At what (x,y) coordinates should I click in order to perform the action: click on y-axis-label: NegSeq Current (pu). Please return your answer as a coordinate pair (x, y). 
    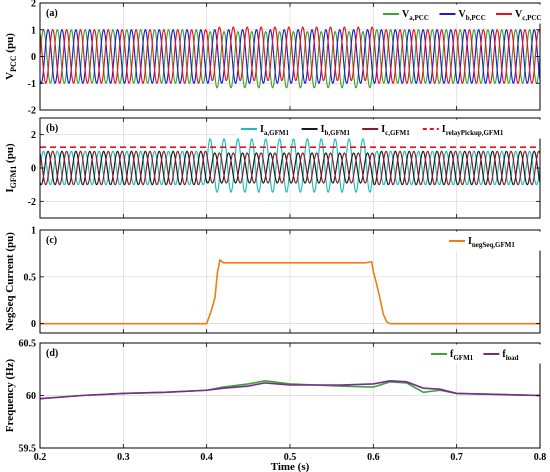
    Looking at the image, I should click on (10, 281).